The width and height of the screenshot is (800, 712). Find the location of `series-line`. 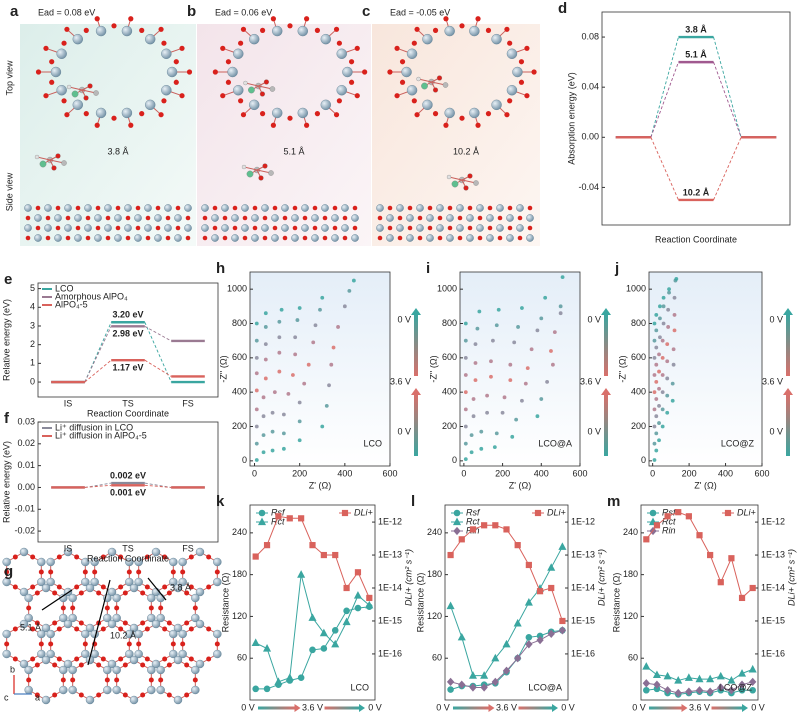

series-line is located at coordinates (506, 611).